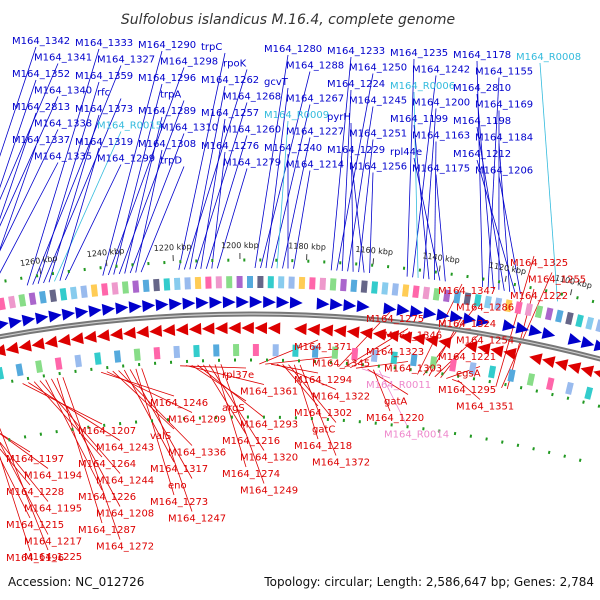 Image resolution: width=600 pixels, height=600 pixels. Describe the element at coordinates (251, 474) in the screenshot. I see `gene-label: M164_1274` at that location.